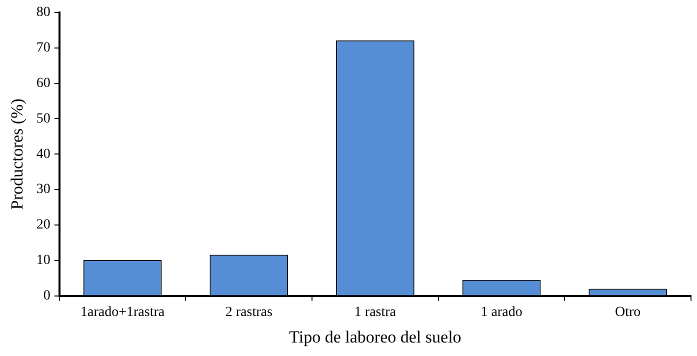 This screenshot has height=356, width=697. I want to click on x-tick-label: 2 rastras, so click(248, 312).